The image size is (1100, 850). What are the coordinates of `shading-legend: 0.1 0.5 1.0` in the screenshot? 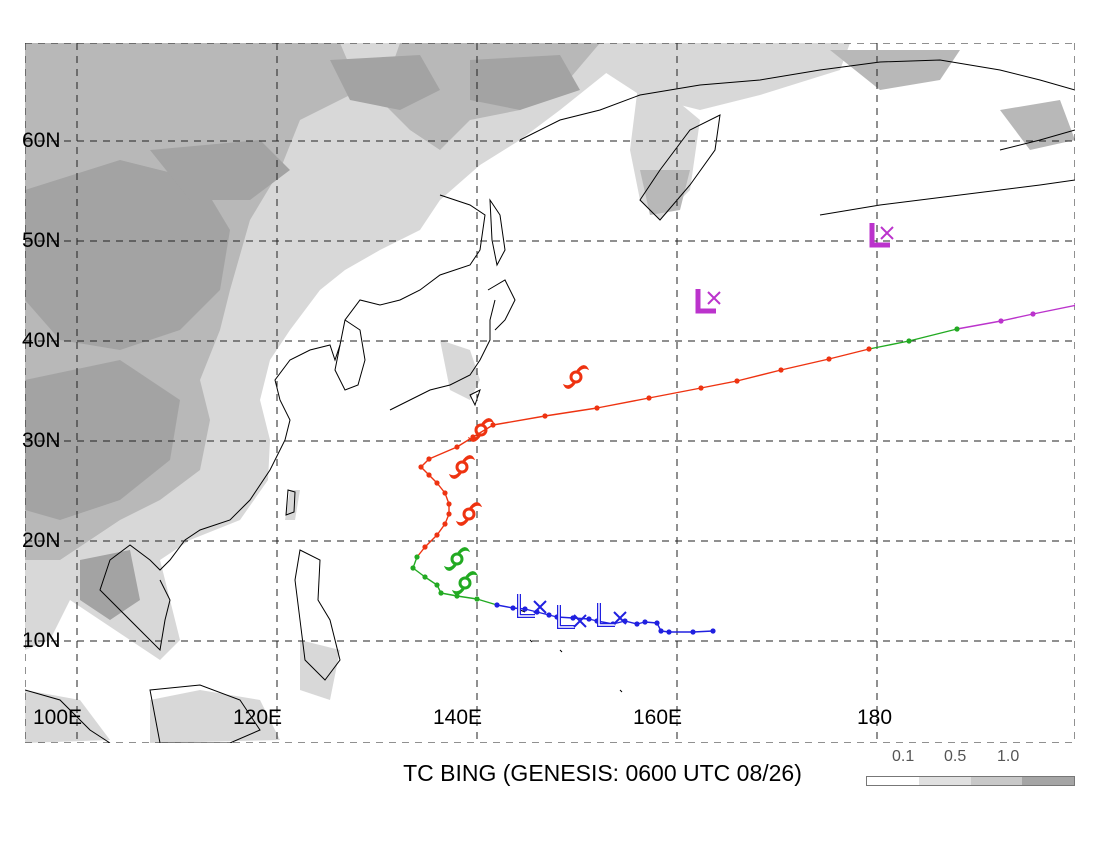 It's located at (970, 767).